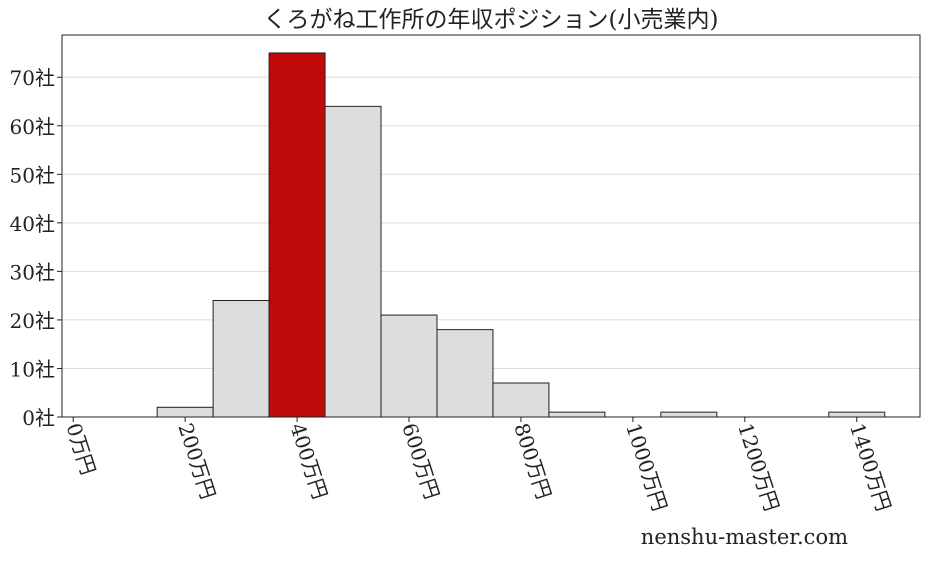  What do you see at coordinates (38, 418) in the screenshot?
I see `y-tick-label: 0社` at bounding box center [38, 418].